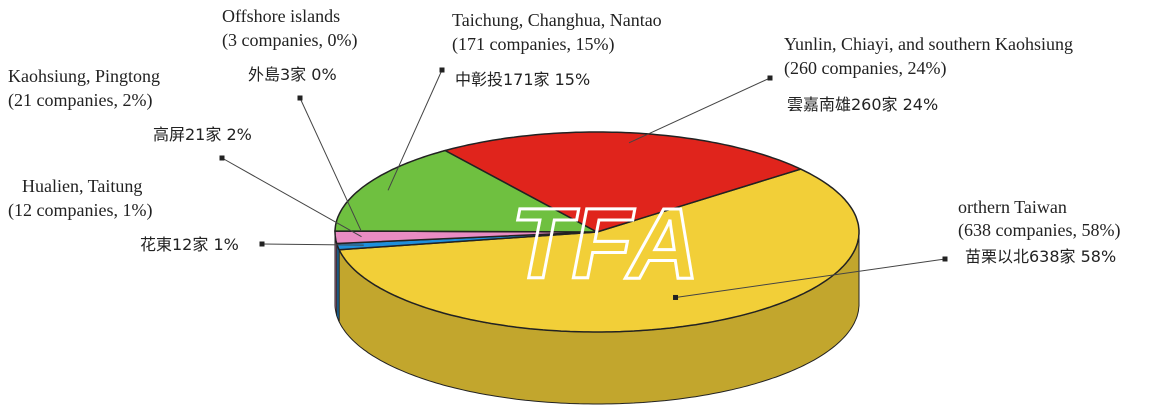  I want to click on label-zh: 花東12家 1%, so click(189, 244).